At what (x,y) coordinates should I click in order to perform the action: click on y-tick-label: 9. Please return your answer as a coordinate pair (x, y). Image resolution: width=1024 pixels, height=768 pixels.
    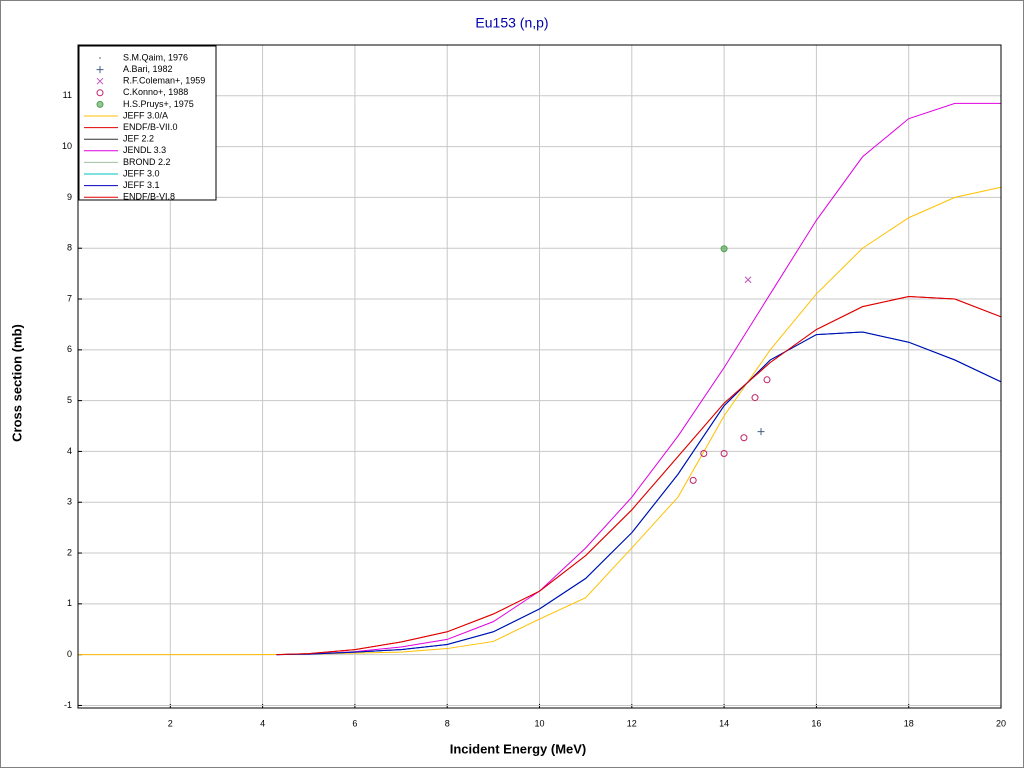
    Looking at the image, I should click on (69, 197).